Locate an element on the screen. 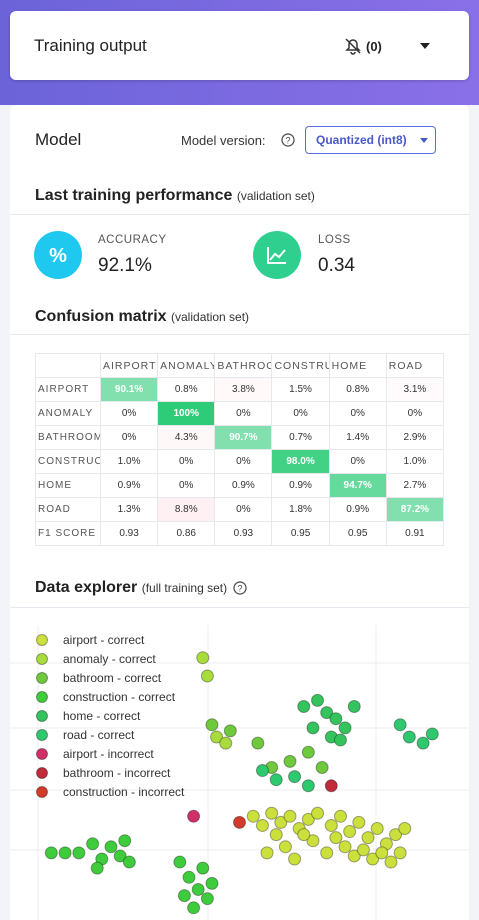 This screenshot has height=920, width=479. matrix-row: CONSTRUCTION1.0%0%0%98.0%0%1.0% is located at coordinates (240, 461).